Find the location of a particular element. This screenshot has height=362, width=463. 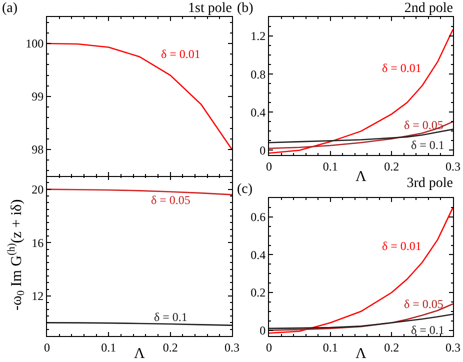

text: (b) is located at coordinates (245, 8).